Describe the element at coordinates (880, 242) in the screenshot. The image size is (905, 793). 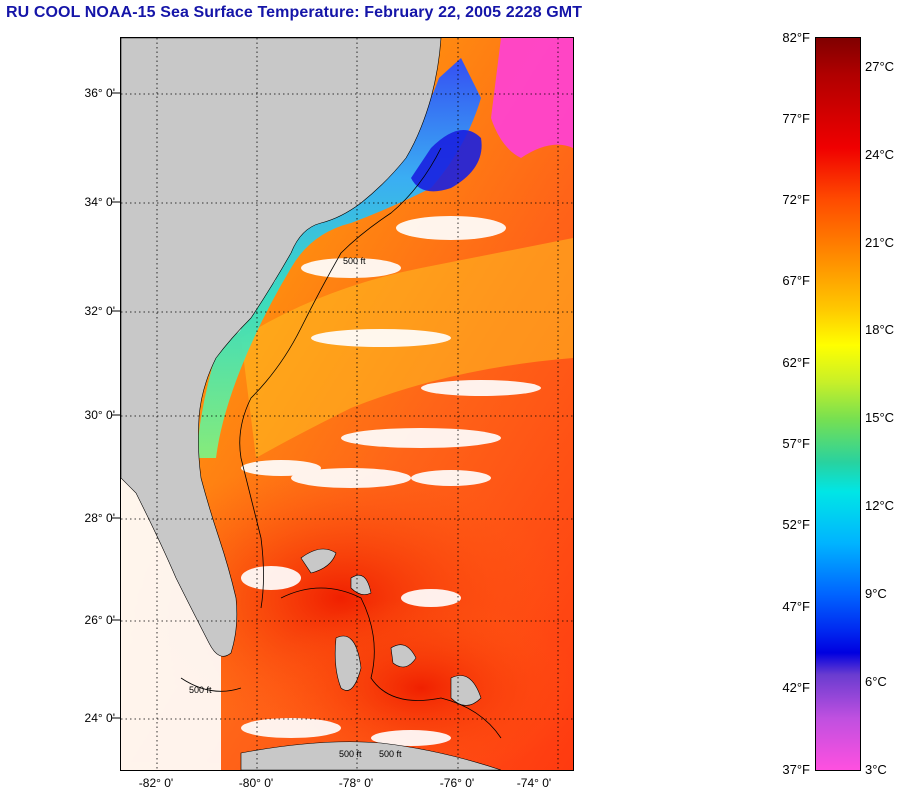
I see `colorbar-celsius-label: 21°C` at that location.